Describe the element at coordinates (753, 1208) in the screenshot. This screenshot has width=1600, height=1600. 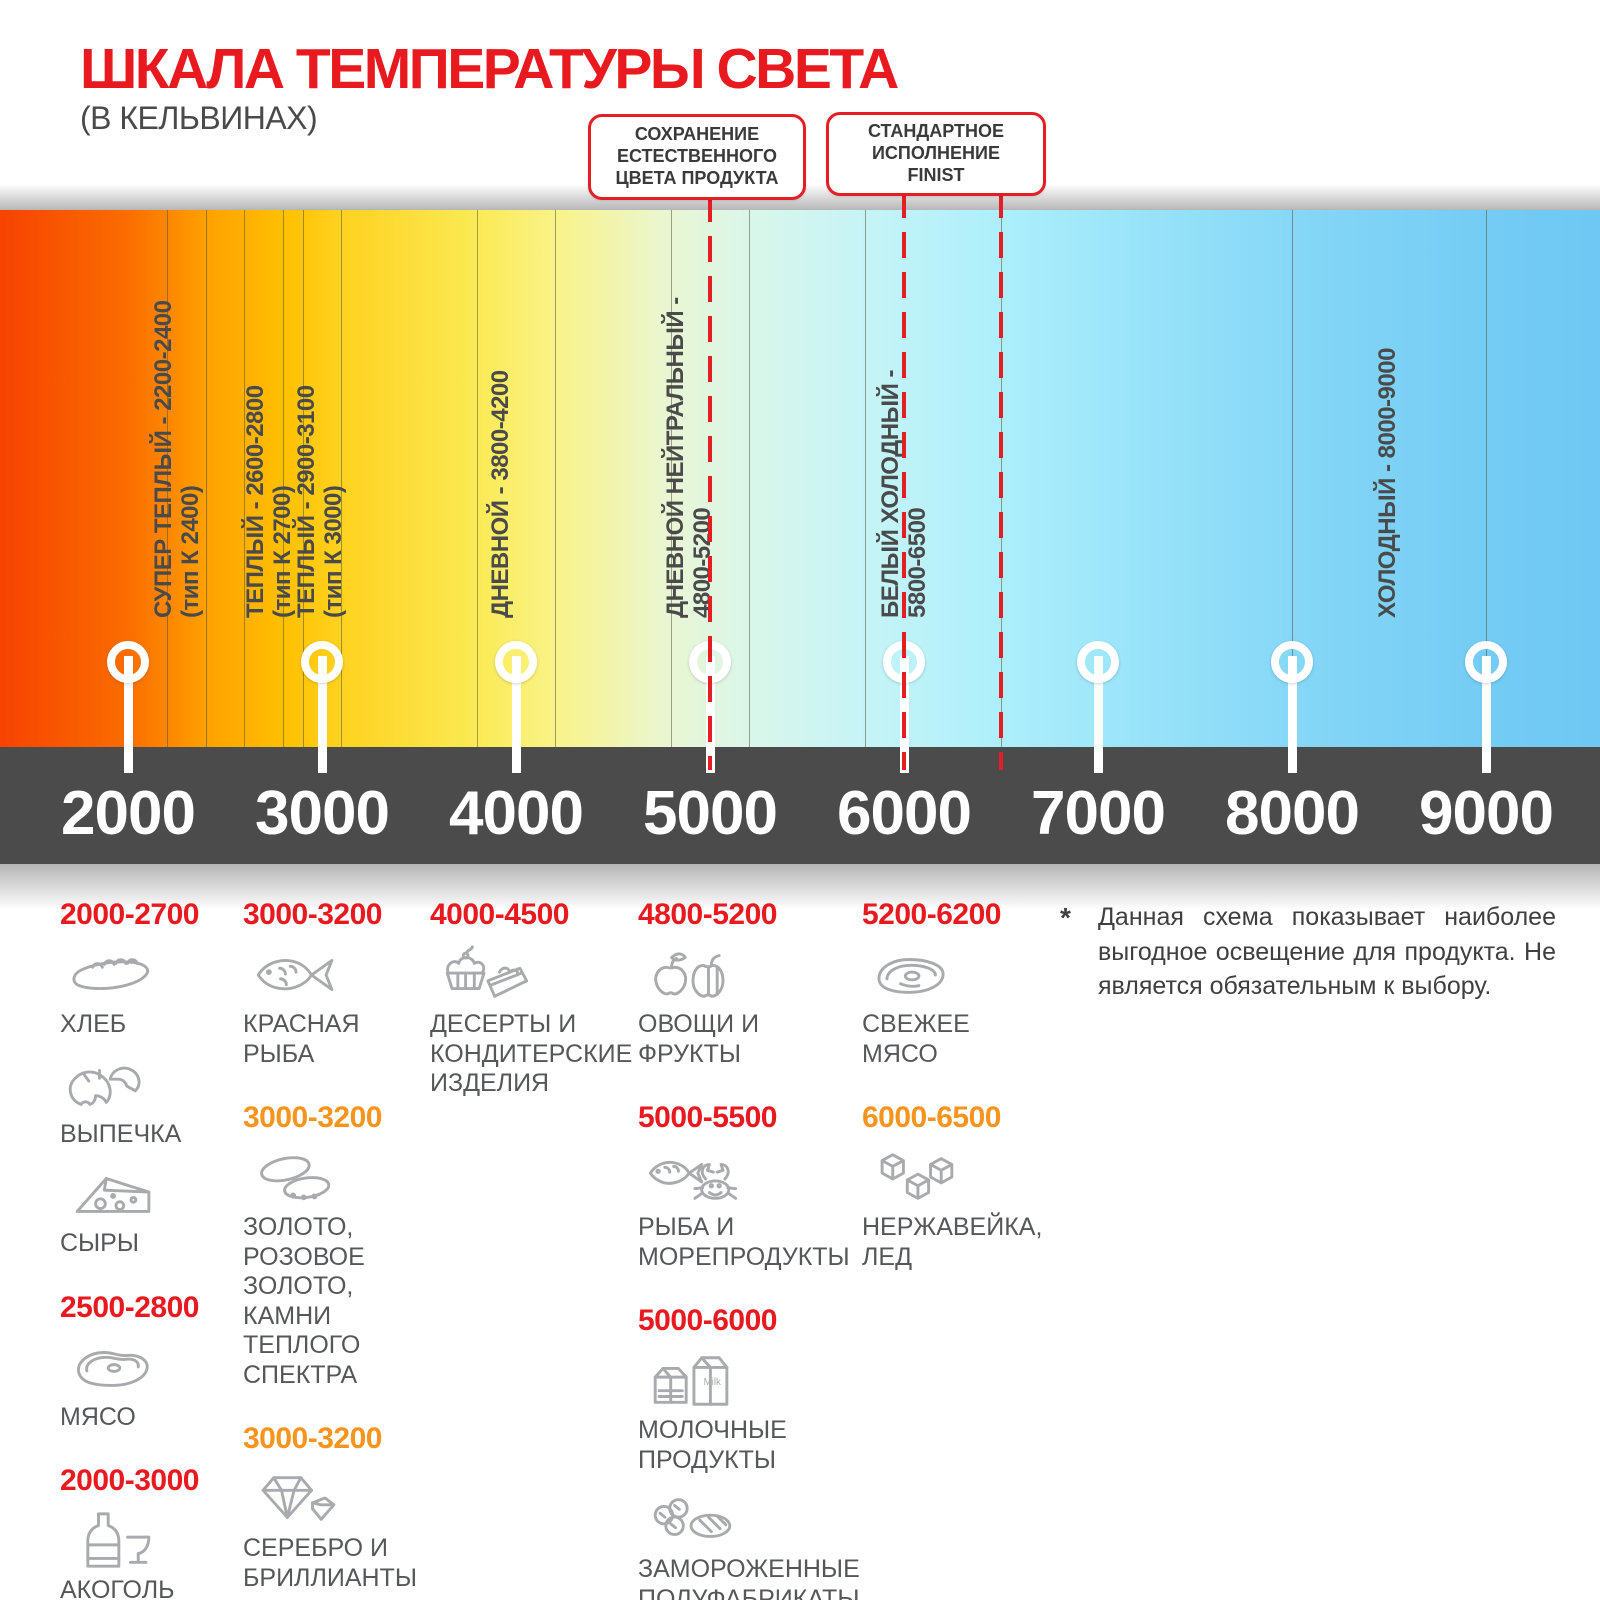
I see `legend-item: РЫБА И МОРЕПРОДУКТЫ` at that location.